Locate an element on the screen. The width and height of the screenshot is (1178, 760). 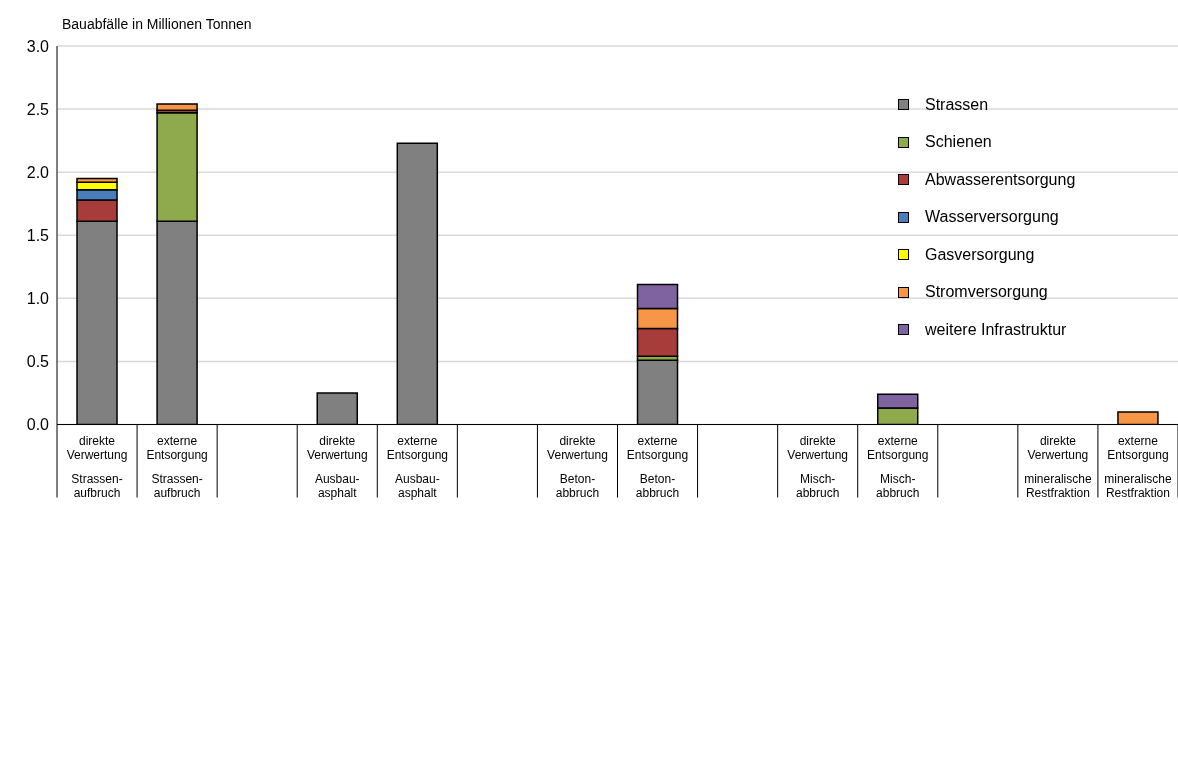
y-tick-label: 0.0 is located at coordinates (38, 425).